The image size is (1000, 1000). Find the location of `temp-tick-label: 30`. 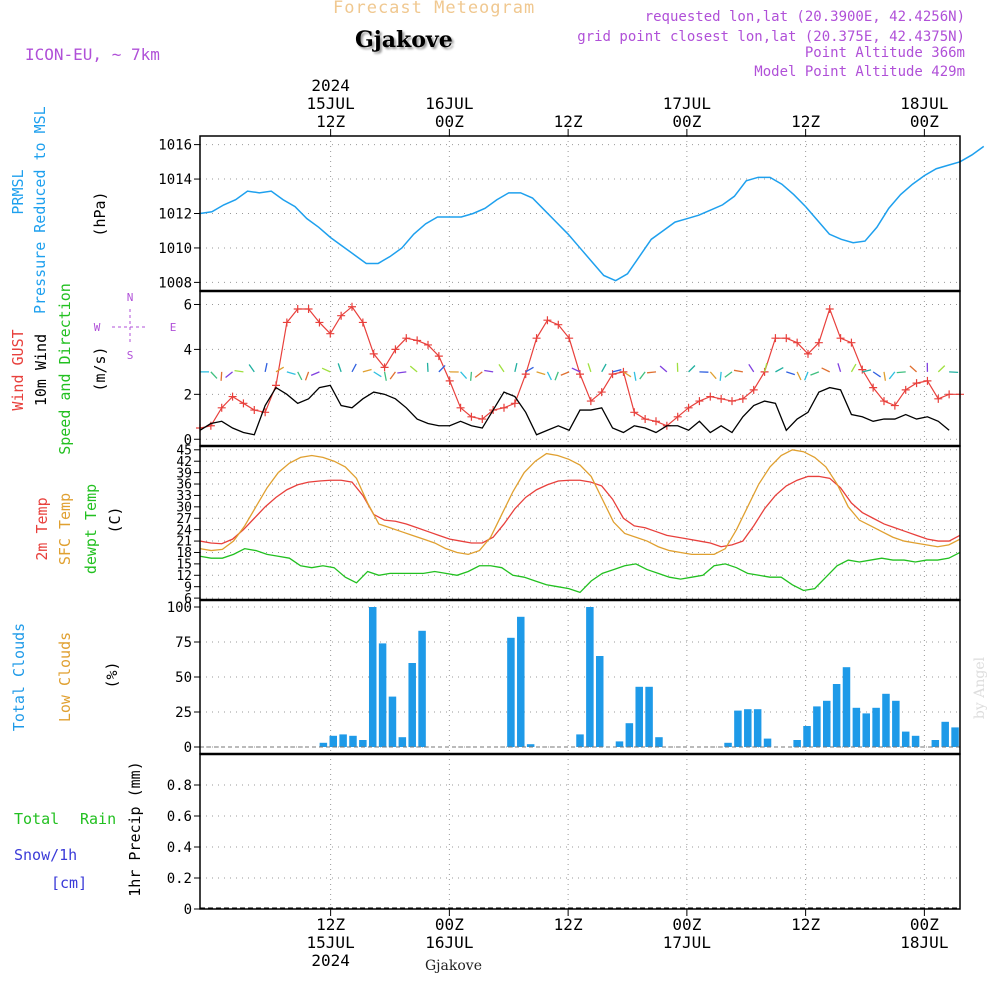

temp-tick-label: 30 is located at coordinates (184, 508).